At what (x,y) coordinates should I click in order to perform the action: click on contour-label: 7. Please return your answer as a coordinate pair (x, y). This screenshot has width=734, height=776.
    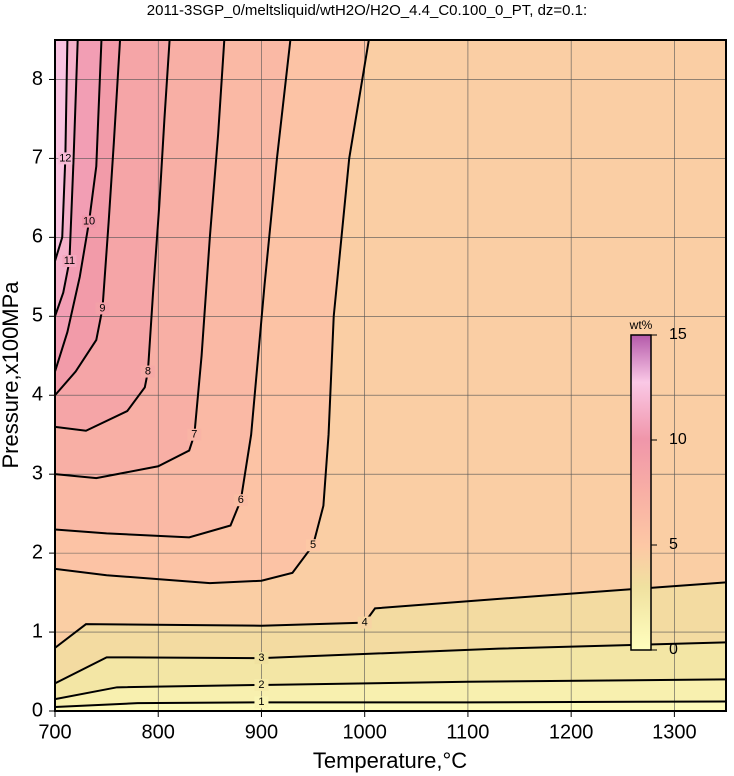
    Looking at the image, I should click on (194, 435).